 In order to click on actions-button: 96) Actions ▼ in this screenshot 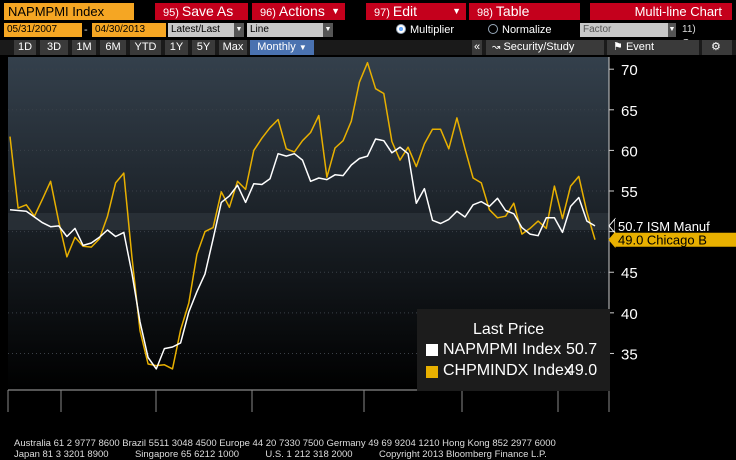, I will do `click(298, 11)`.